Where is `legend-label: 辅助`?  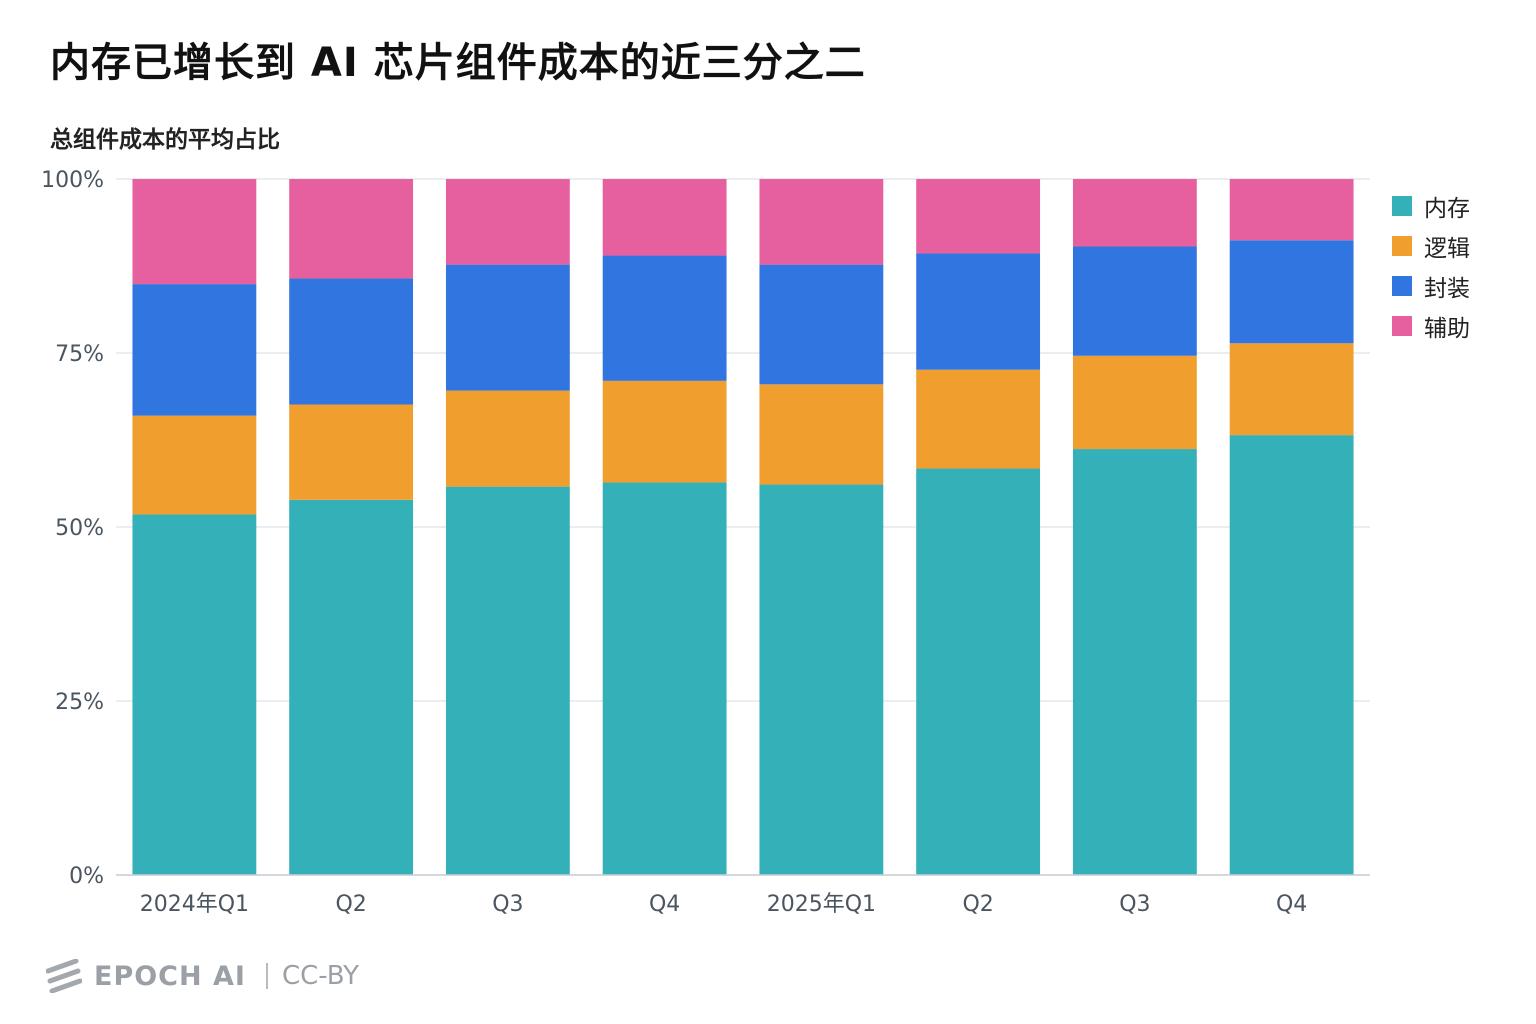 legend-label: 辅助 is located at coordinates (1447, 329).